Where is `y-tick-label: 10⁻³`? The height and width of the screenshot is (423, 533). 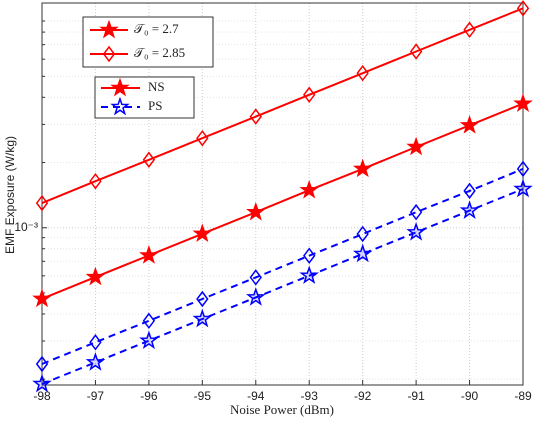
y-tick-label: 10⁻³ is located at coordinates (26, 227).